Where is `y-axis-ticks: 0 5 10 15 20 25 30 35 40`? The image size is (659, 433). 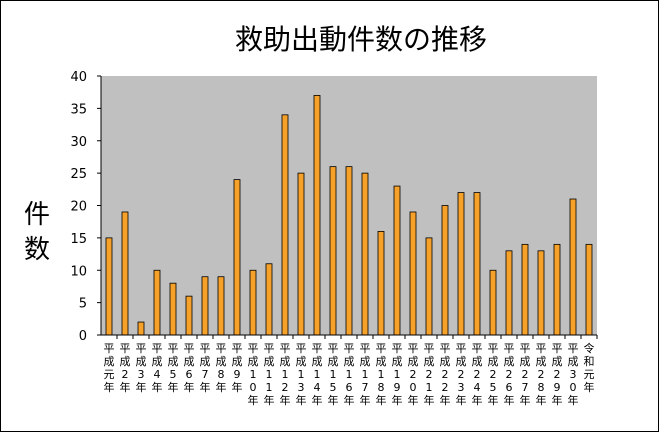
y-axis-ticks: 0 5 10 15 20 25 30 35 40 is located at coordinates (85, 207).